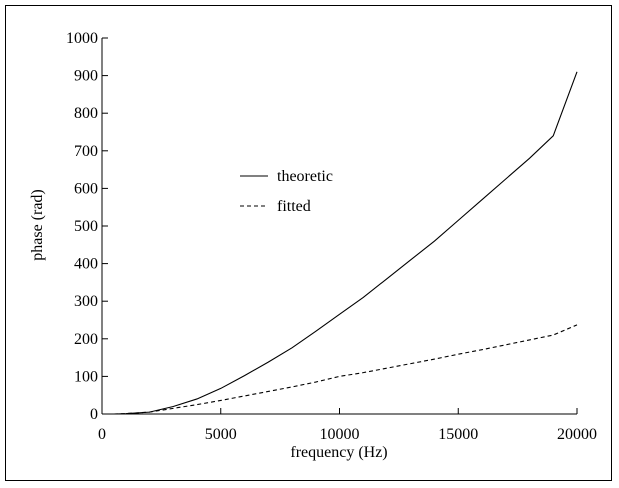 This screenshot has width=619, height=488. What do you see at coordinates (286, 191) in the screenshot?
I see `legend: theoretic fitted` at bounding box center [286, 191].